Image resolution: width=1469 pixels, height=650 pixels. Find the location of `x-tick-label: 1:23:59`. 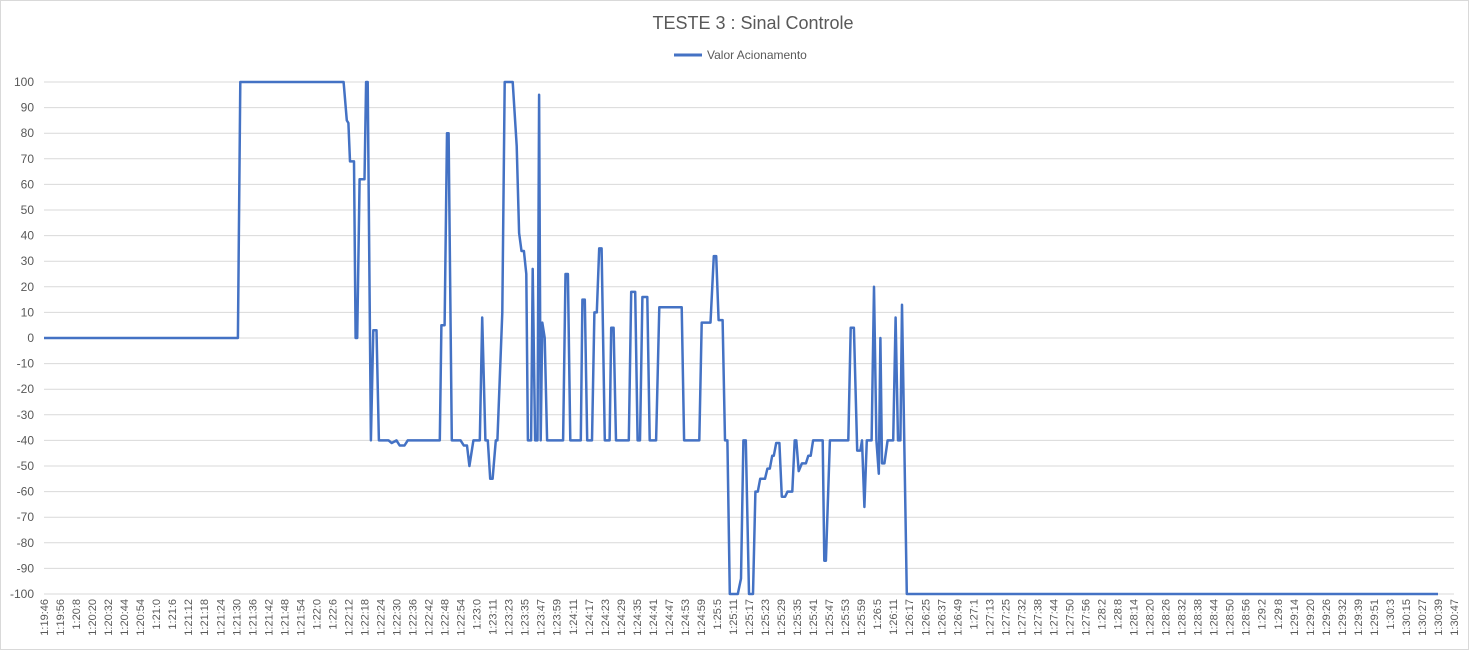

x-tick-label: 1:23:59 is located at coordinates (558, 617).